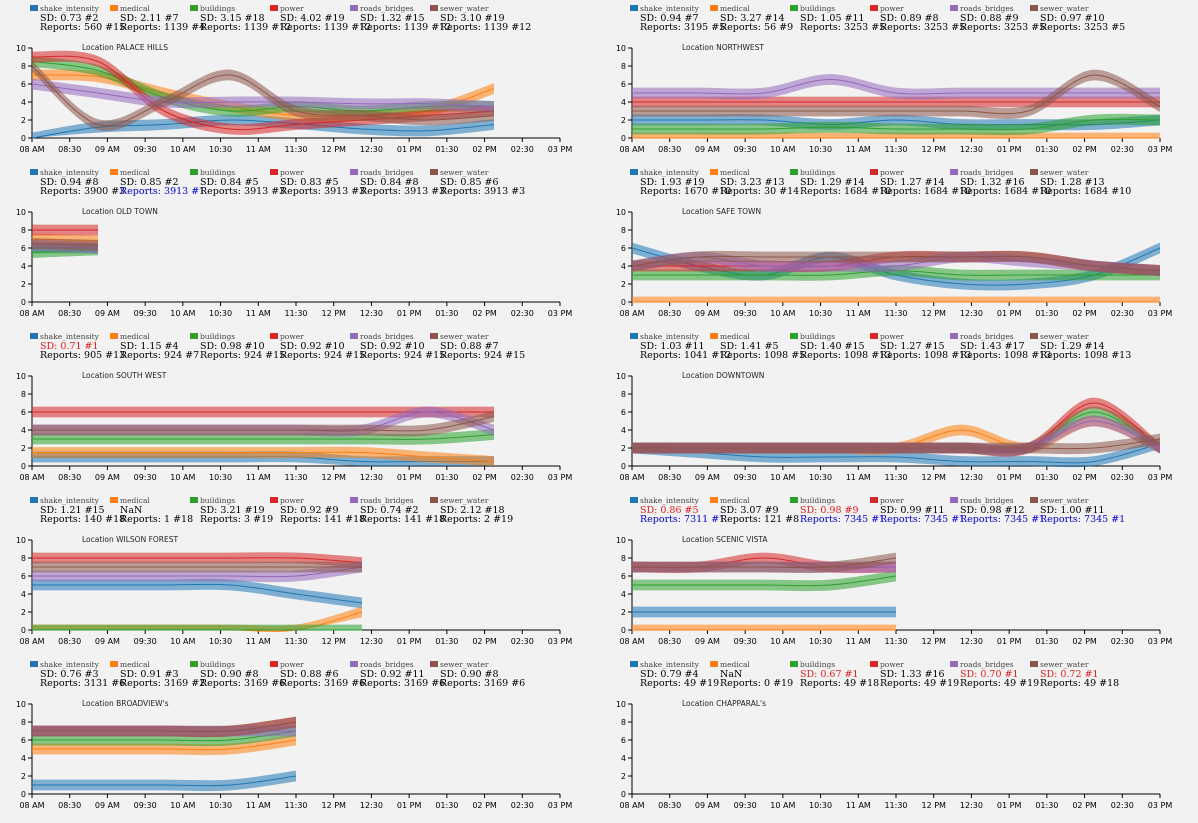  I want to click on reports-value: Reports: 1684 #10, so click(846, 191).